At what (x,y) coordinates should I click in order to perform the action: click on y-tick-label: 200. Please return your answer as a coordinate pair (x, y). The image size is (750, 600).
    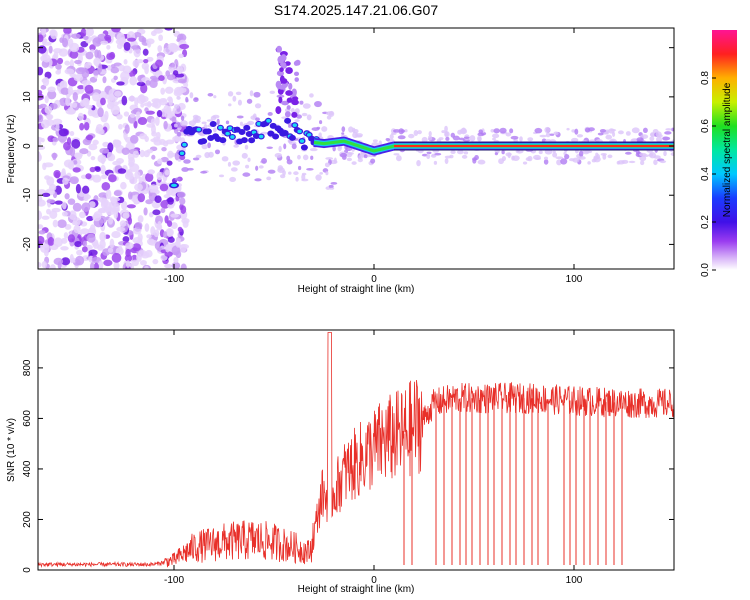
    Looking at the image, I should click on (27, 519).